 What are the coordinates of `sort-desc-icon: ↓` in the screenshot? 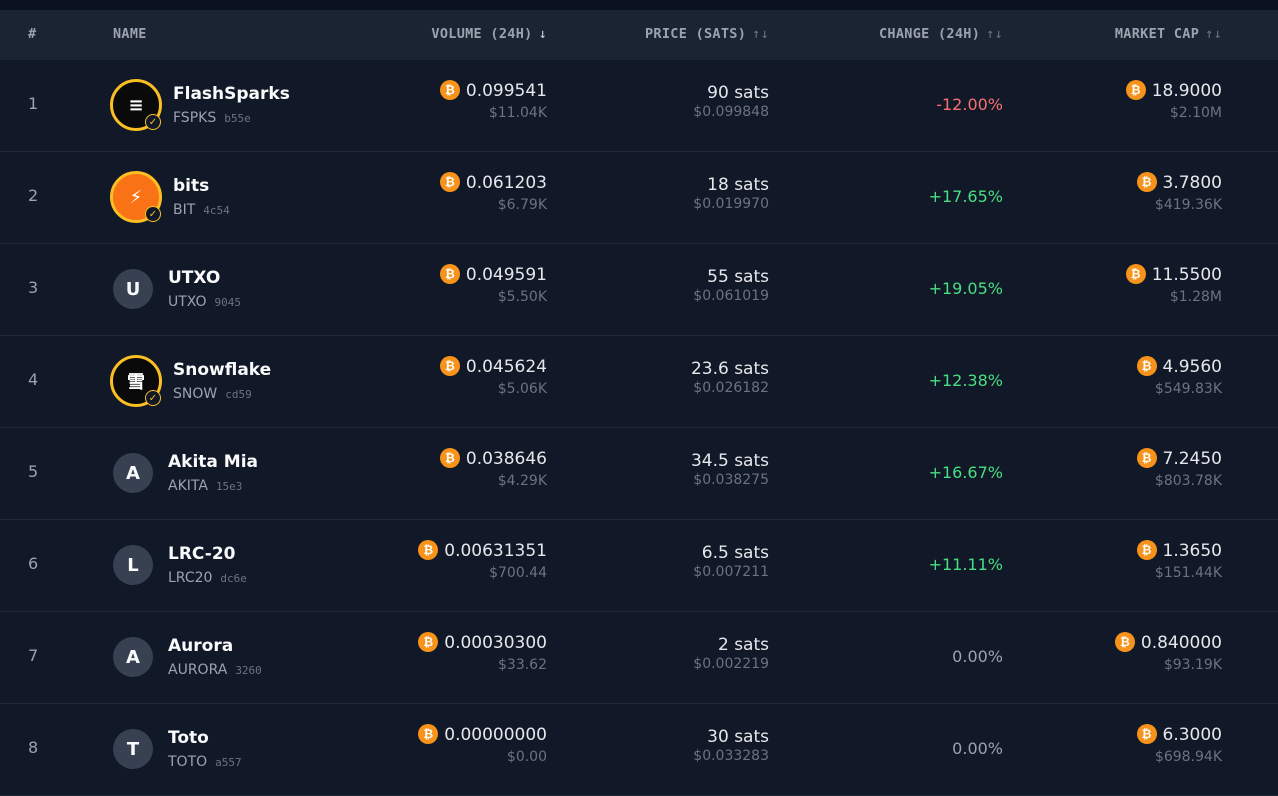 It's located at (542, 34).